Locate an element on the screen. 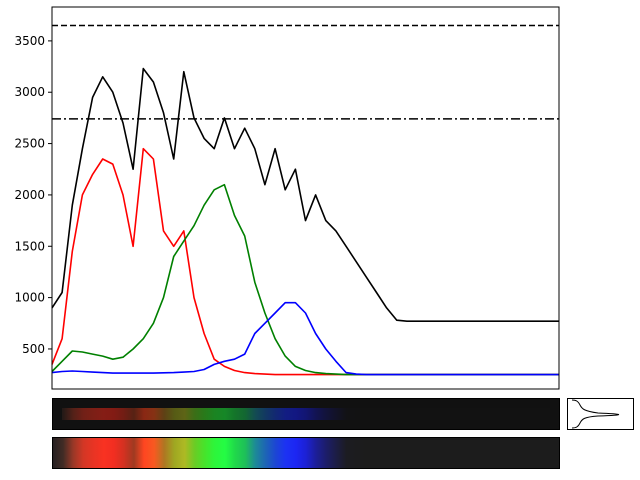 The image size is (640, 480). y-tick-label: 2000 is located at coordinates (29, 195).